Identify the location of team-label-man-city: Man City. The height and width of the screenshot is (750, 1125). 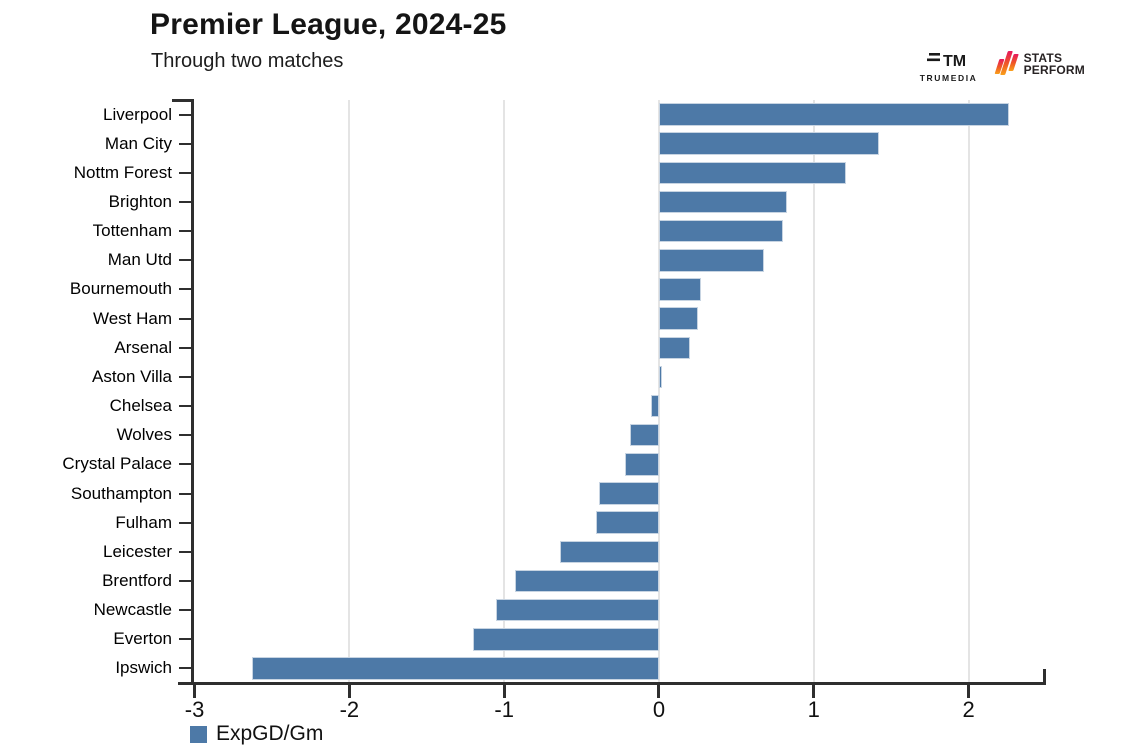
(138, 143).